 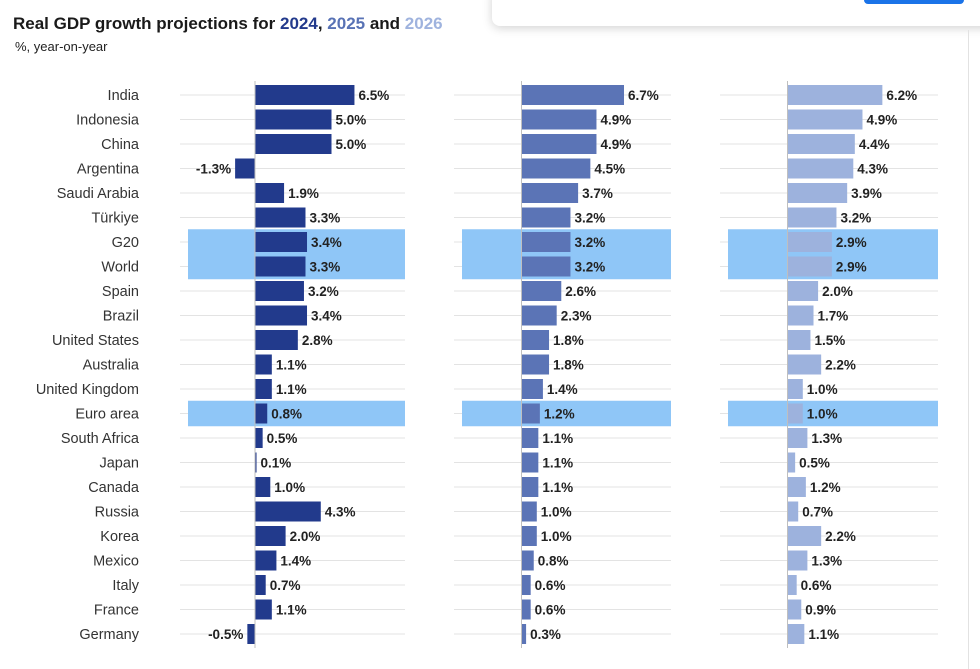 What do you see at coordinates (553, 561) in the screenshot?
I see `value-label-2025: 0.8%` at bounding box center [553, 561].